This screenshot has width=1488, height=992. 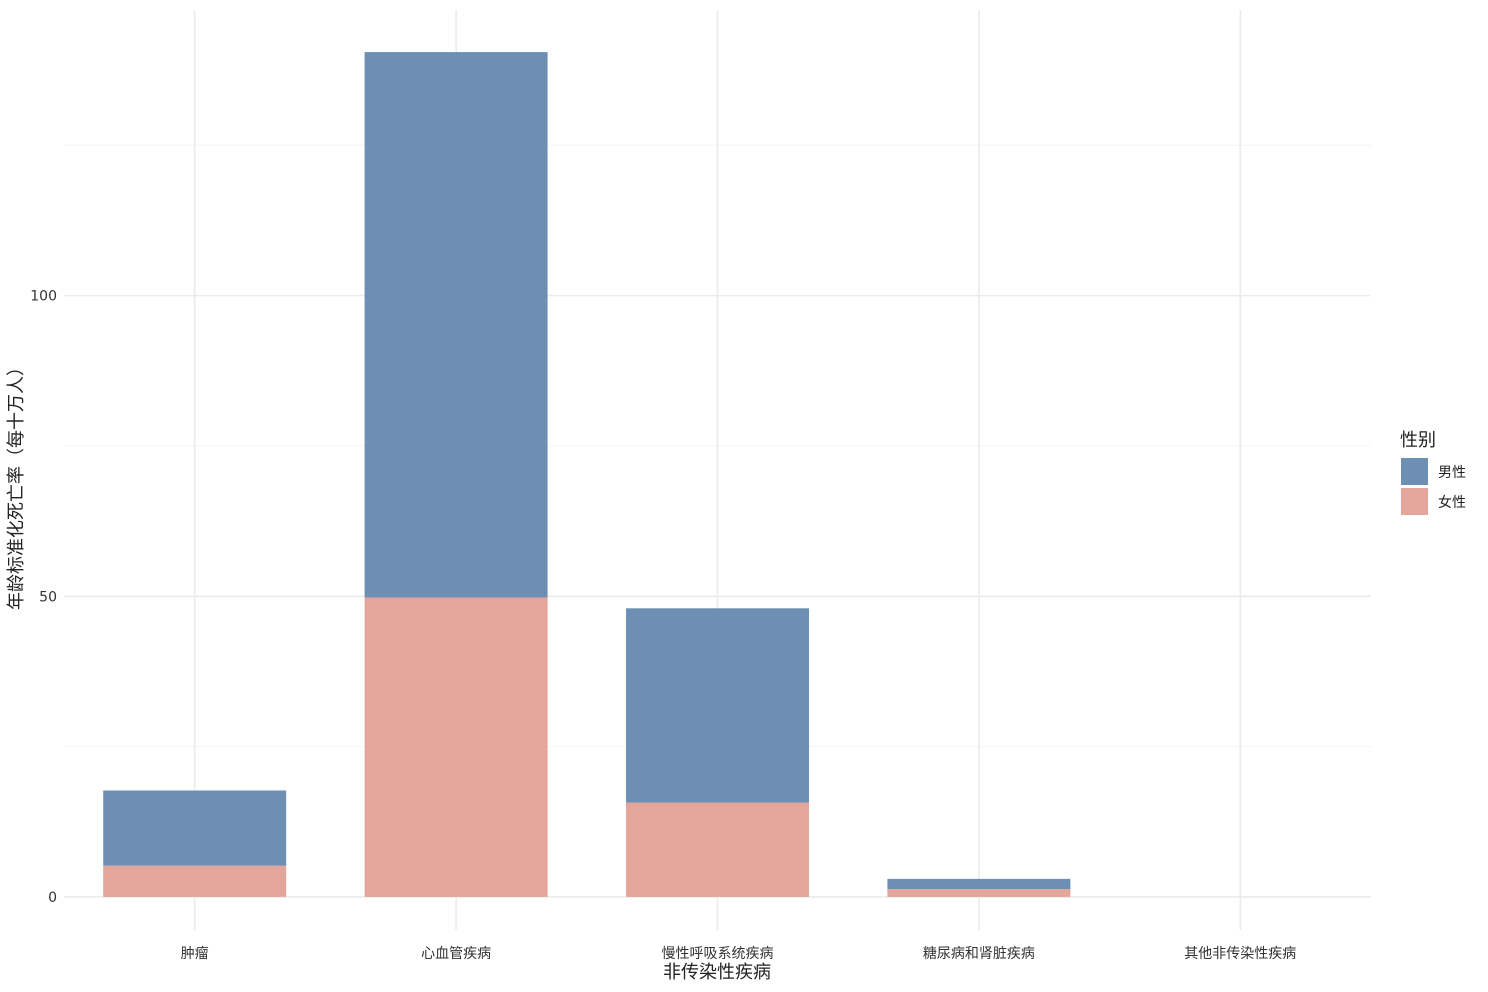 What do you see at coordinates (43, 297) in the screenshot?
I see `y-tick-label-2: 100` at bounding box center [43, 297].